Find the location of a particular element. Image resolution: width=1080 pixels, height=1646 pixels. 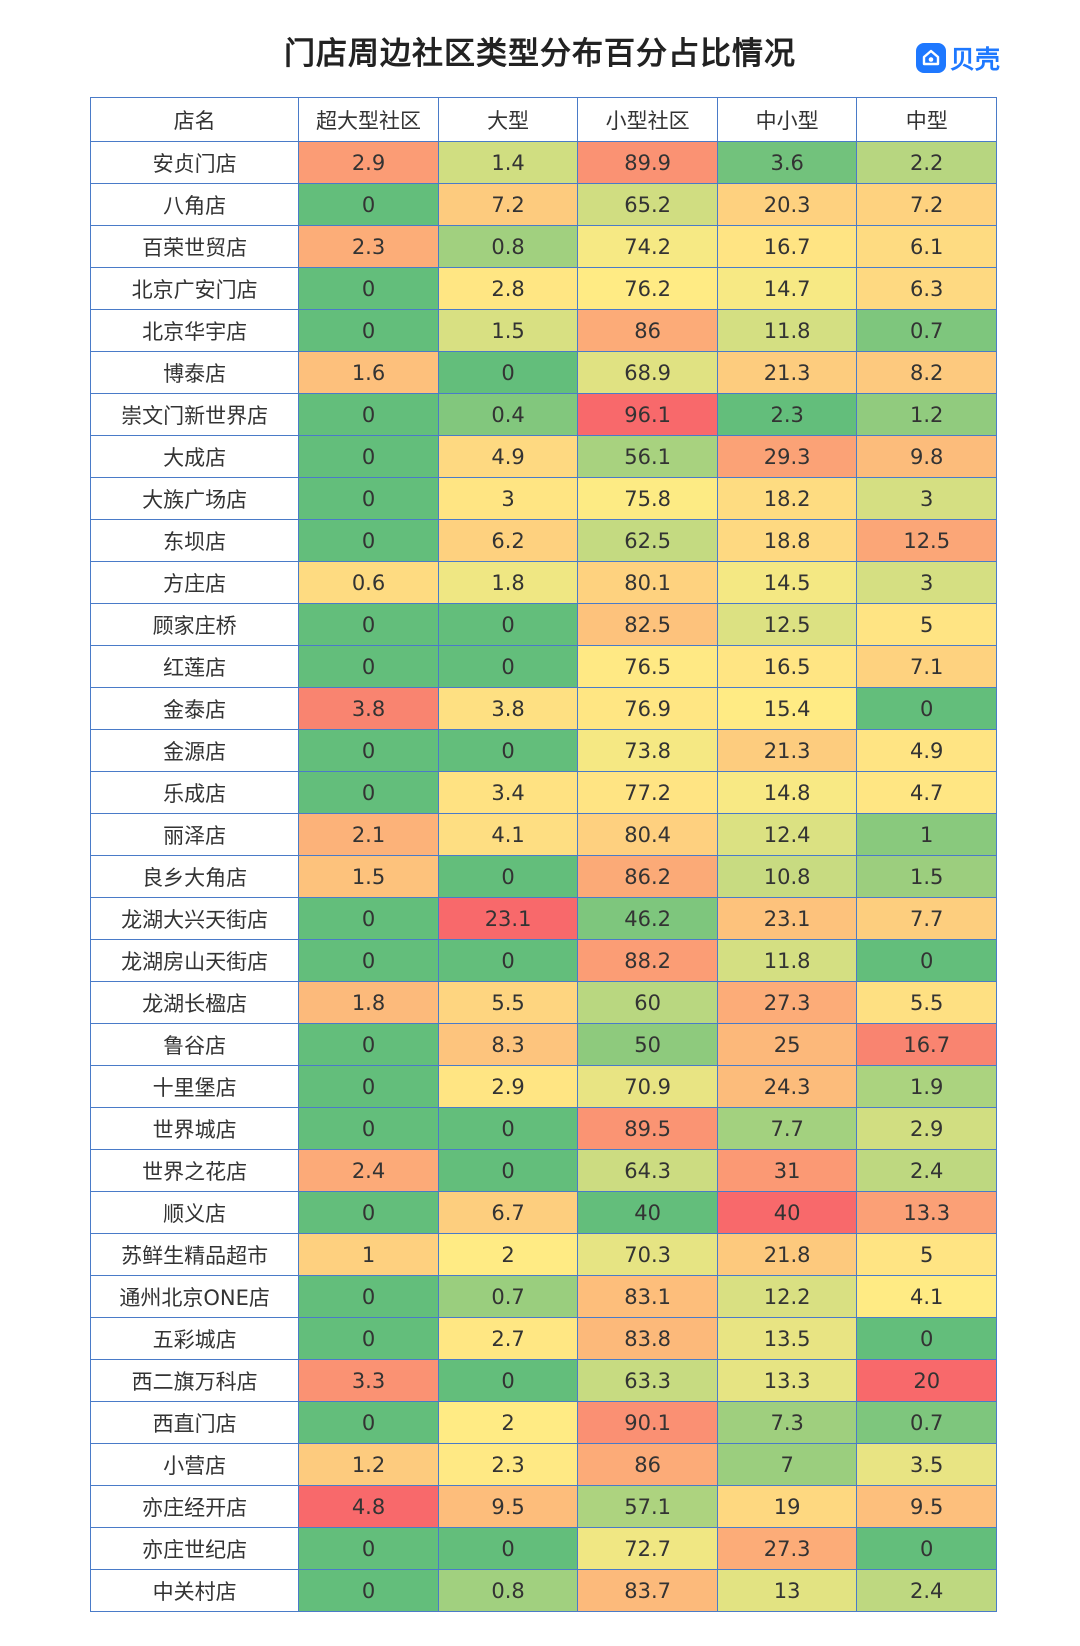

heat-cell: 1.2 is located at coordinates (926, 414).